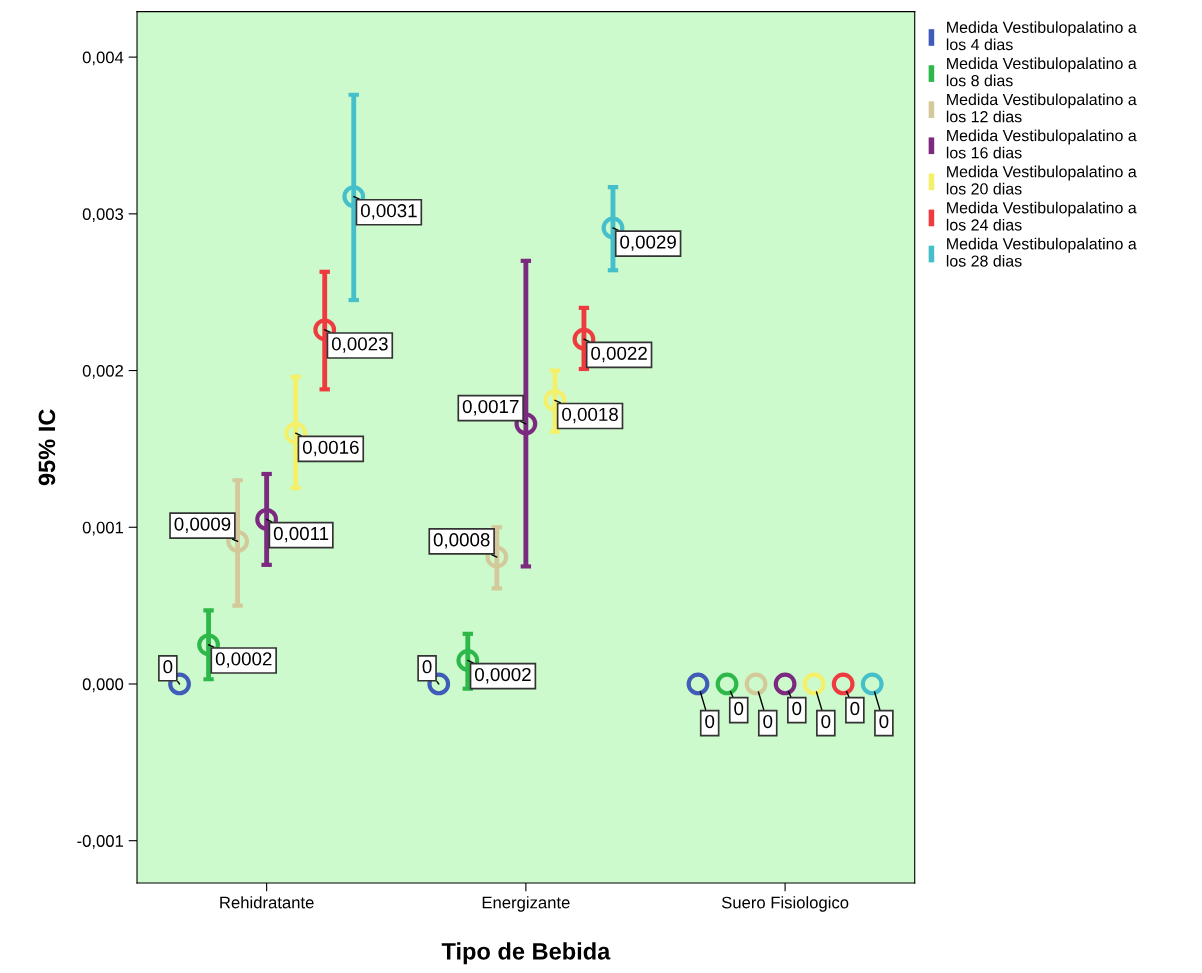 Image resolution: width=1202 pixels, height=973 pixels. Describe the element at coordinates (1041, 36) in the screenshot. I see `legend-label: Medida Vestibulopalatino a los 4 dias` at that location.